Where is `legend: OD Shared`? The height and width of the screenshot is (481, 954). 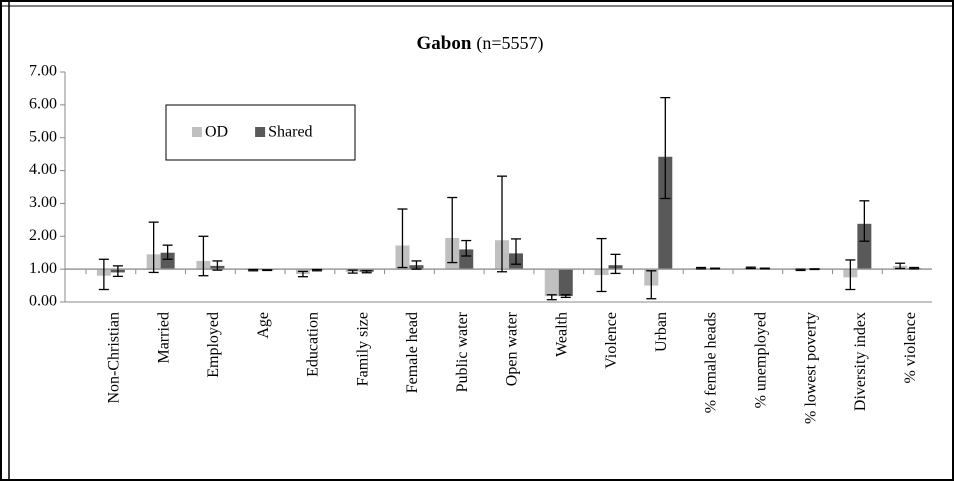
legend: OD Shared is located at coordinates (260, 132).